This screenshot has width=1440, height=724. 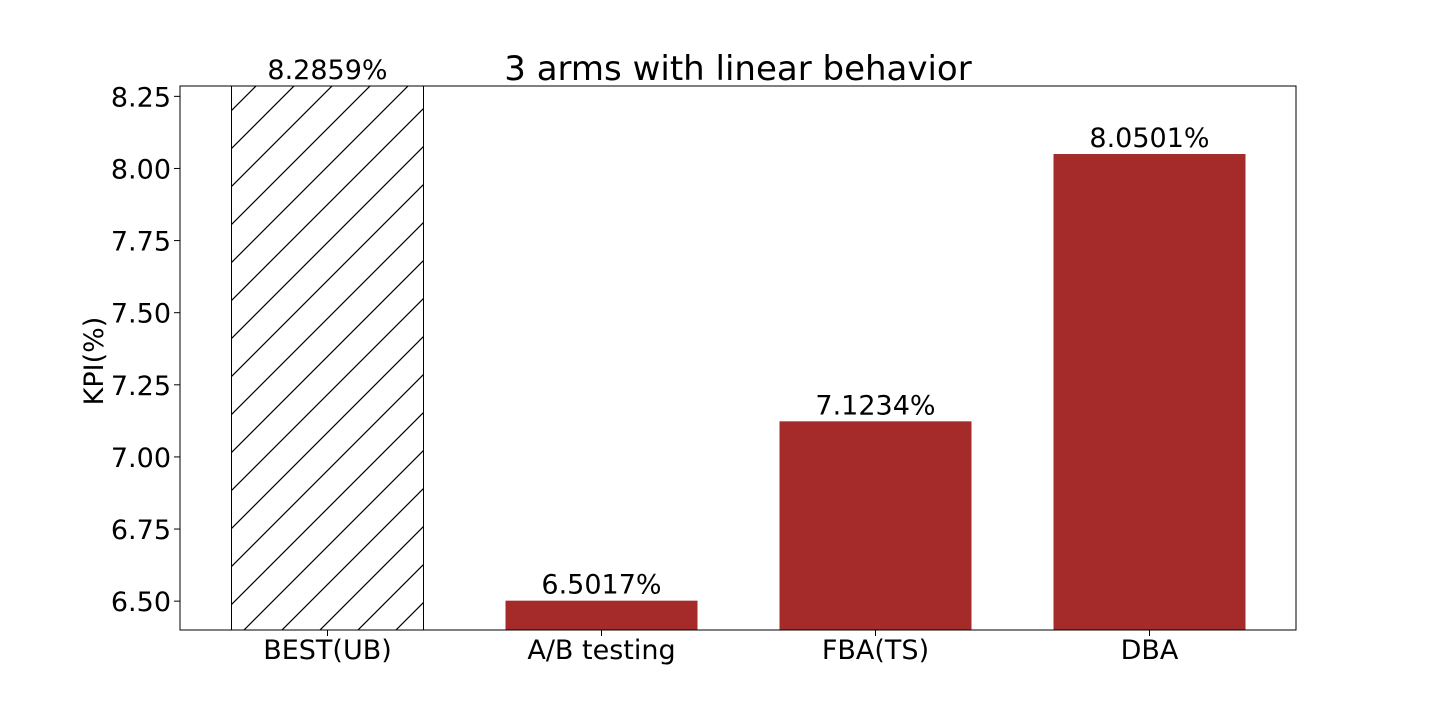 What do you see at coordinates (141, 169) in the screenshot?
I see `y-tick-label: 8.00` at bounding box center [141, 169].